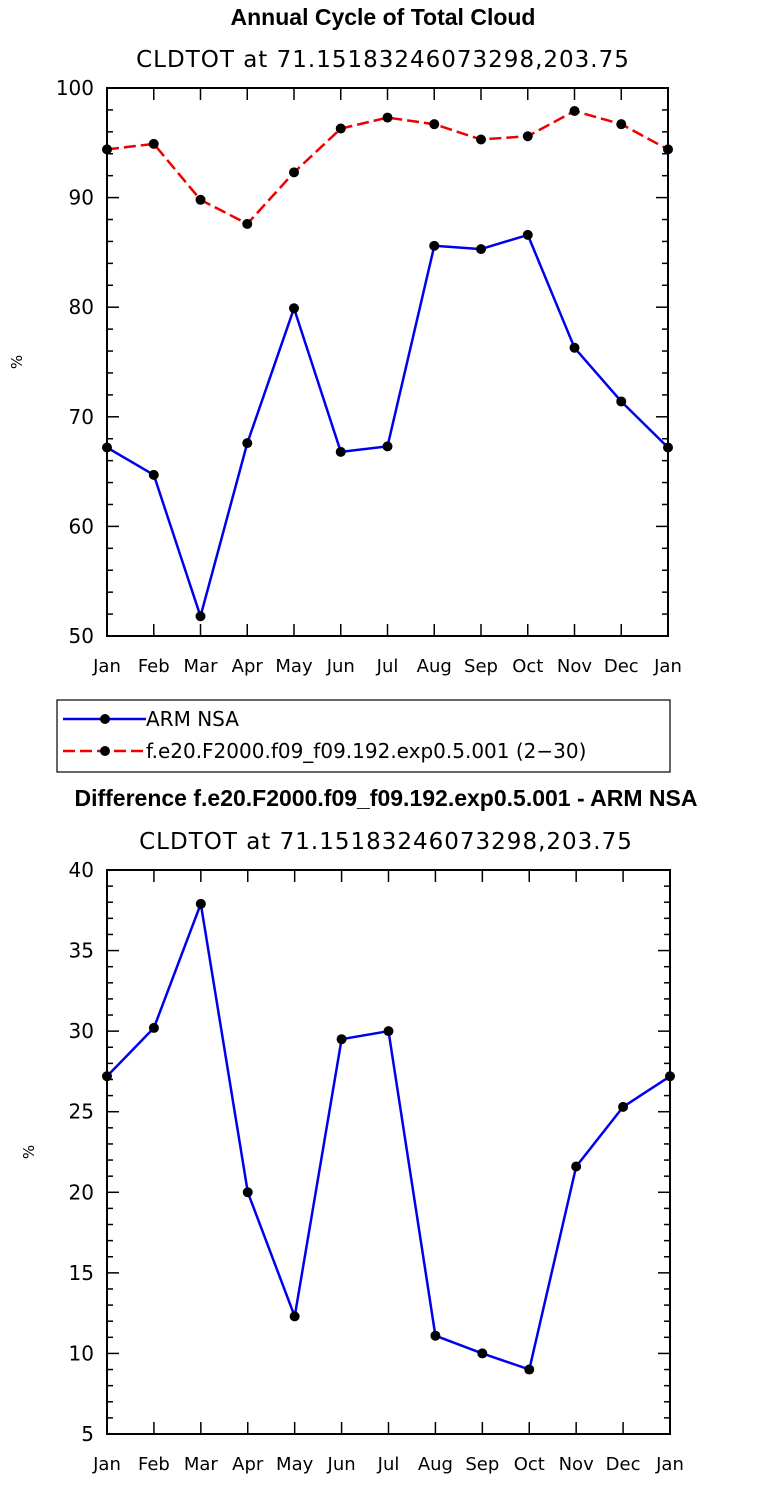 This screenshot has height=1488, width=778. Describe the element at coordinates (387, 167) in the screenshot. I see `chart1-series-1-line` at that location.